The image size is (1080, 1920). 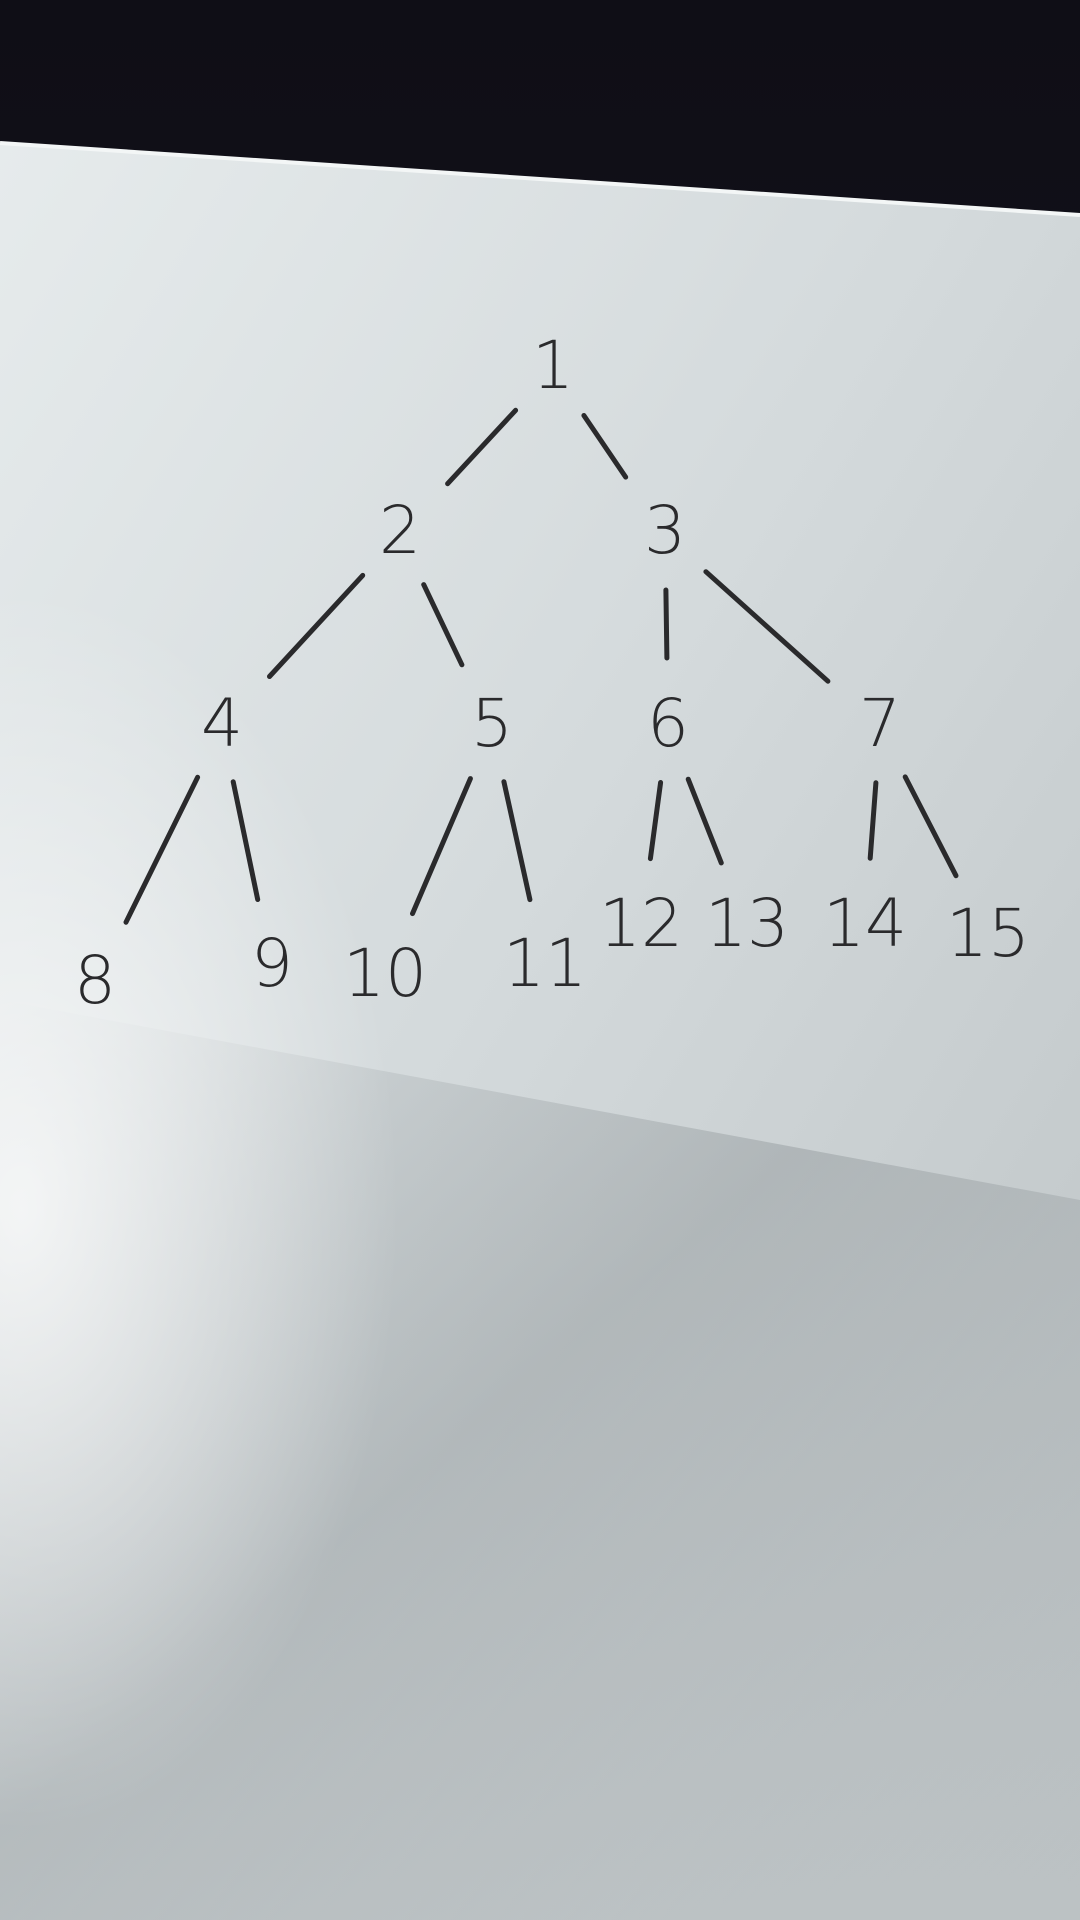 I want to click on node-10: 10, so click(x=385, y=973).